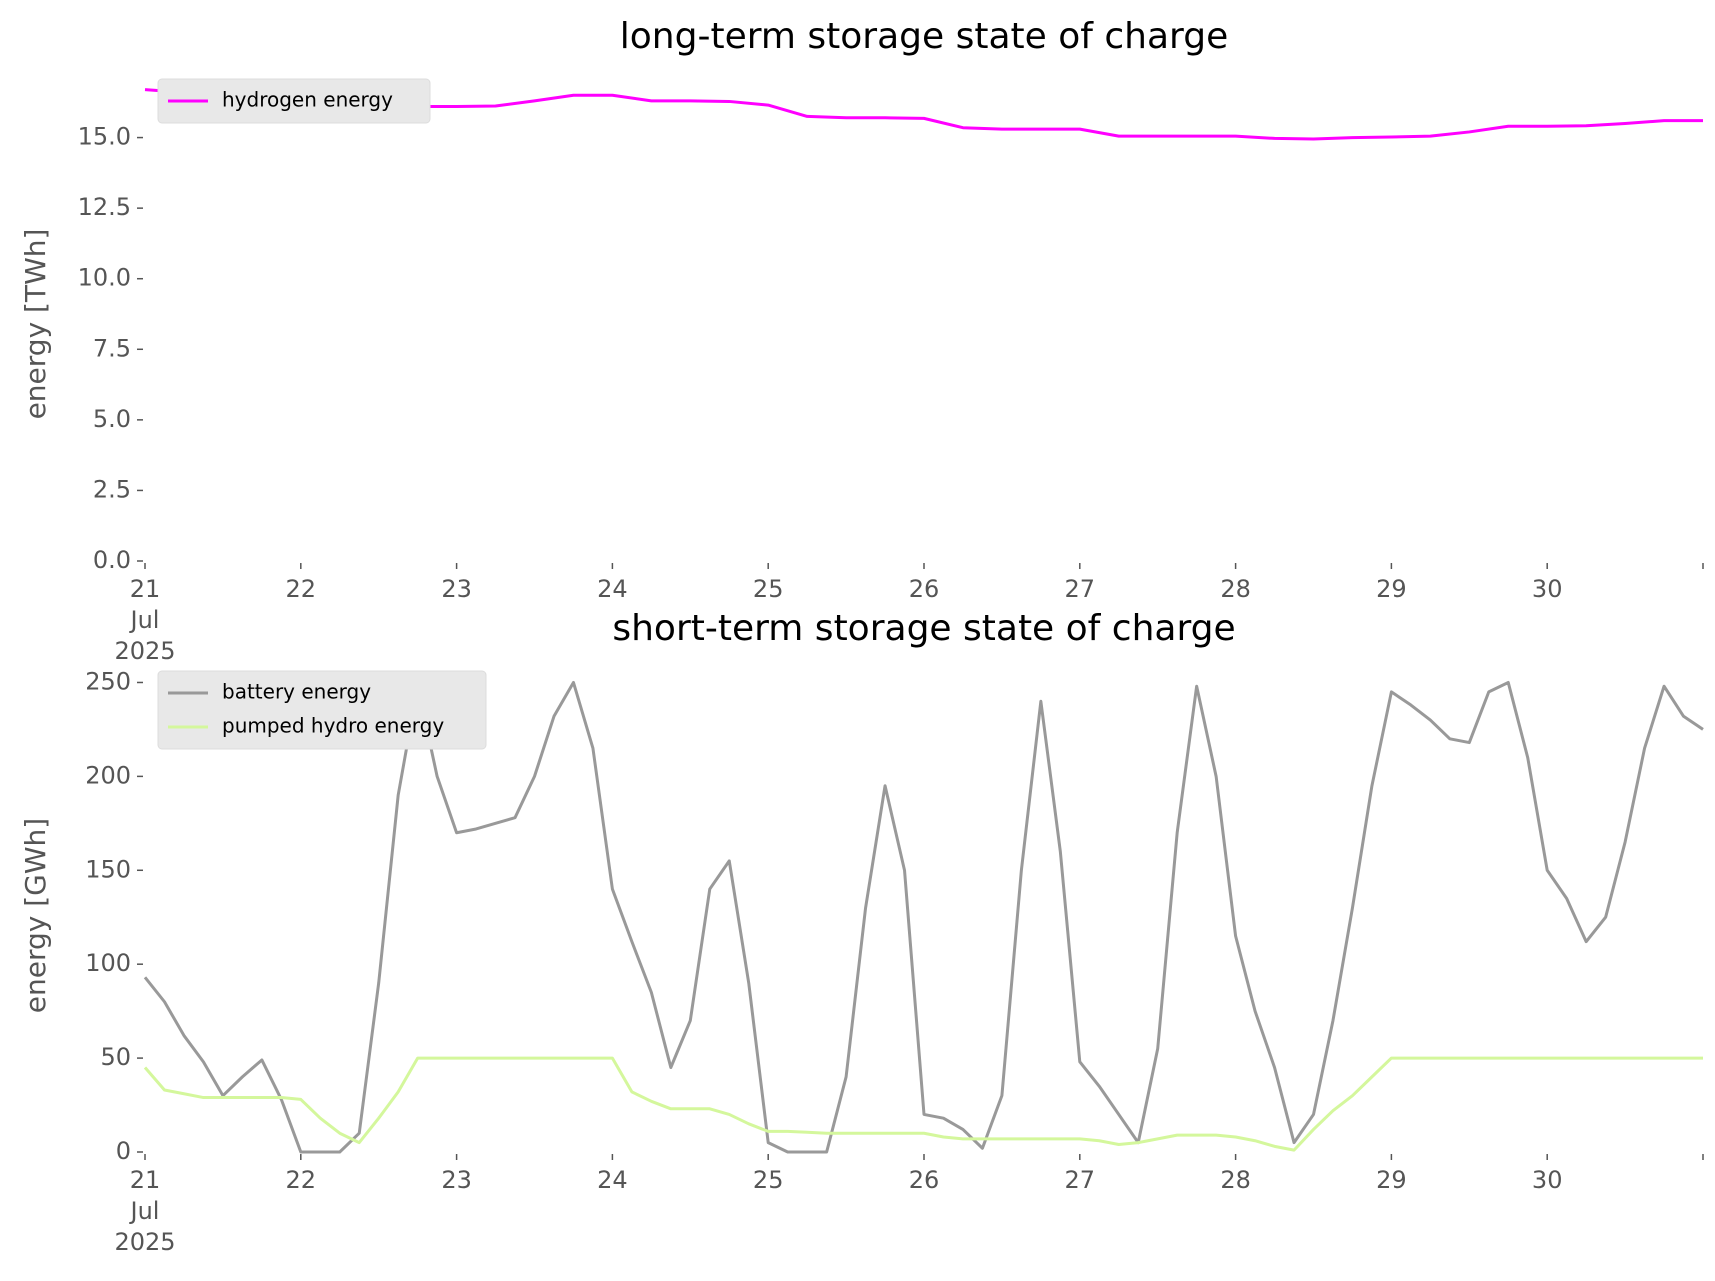 The height and width of the screenshot is (1281, 1715). I want to click on chart-title: long-term storage state of charge, so click(924, 36).